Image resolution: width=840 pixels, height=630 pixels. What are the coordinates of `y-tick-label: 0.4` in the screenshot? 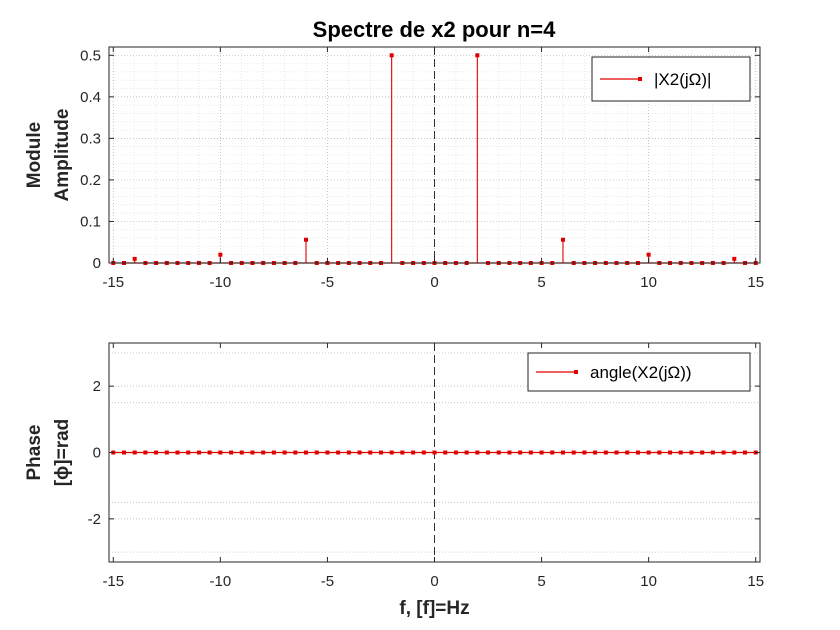 It's located at (90, 97).